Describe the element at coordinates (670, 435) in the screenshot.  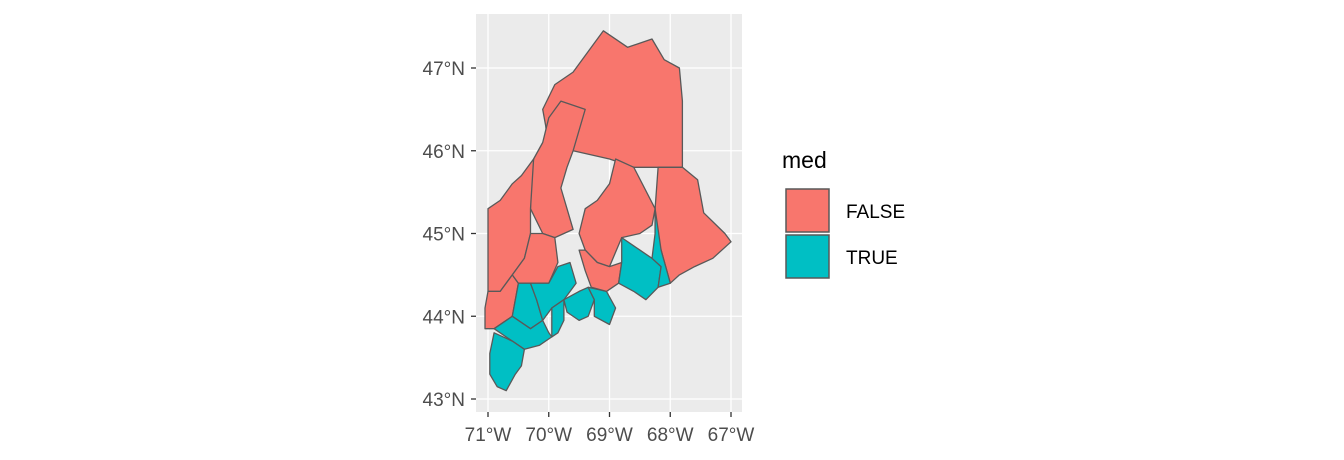
I see `x-tick-label: 68°W` at that location.